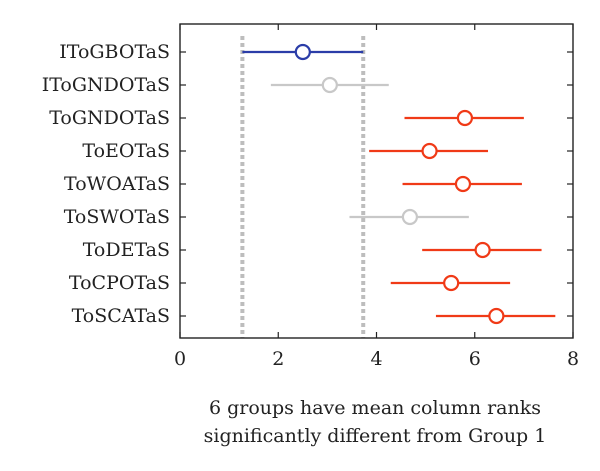  What do you see at coordinates (573, 359) in the screenshot?
I see `x-tick-label-8: 8` at bounding box center [573, 359].